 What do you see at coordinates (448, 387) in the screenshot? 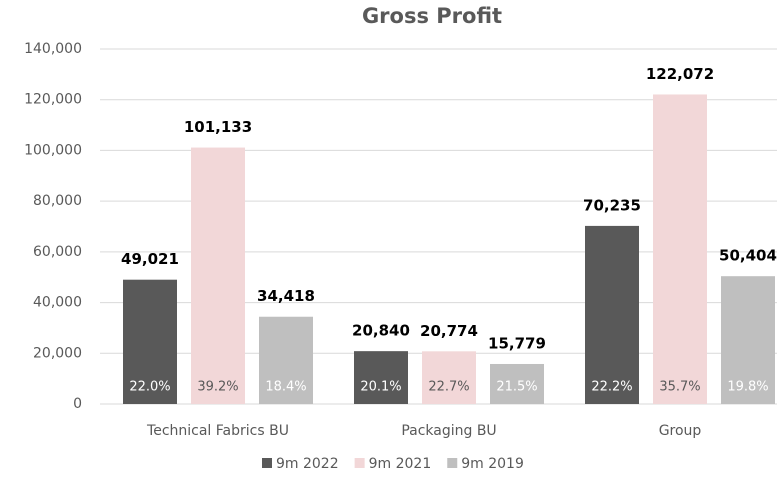
I see `margin-label: 22.7%` at bounding box center [448, 387].